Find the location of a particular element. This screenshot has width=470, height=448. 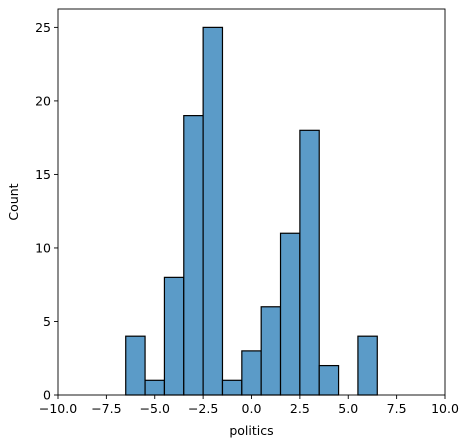

x-tick-label: 10.0 is located at coordinates (445, 408).